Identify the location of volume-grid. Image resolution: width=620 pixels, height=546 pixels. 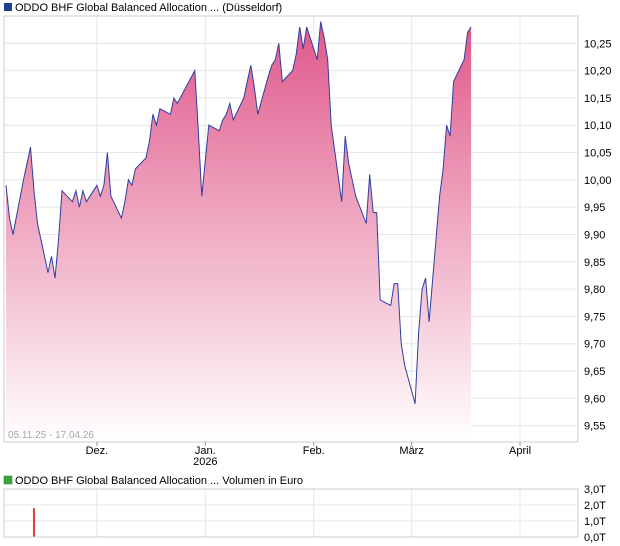
(291, 513).